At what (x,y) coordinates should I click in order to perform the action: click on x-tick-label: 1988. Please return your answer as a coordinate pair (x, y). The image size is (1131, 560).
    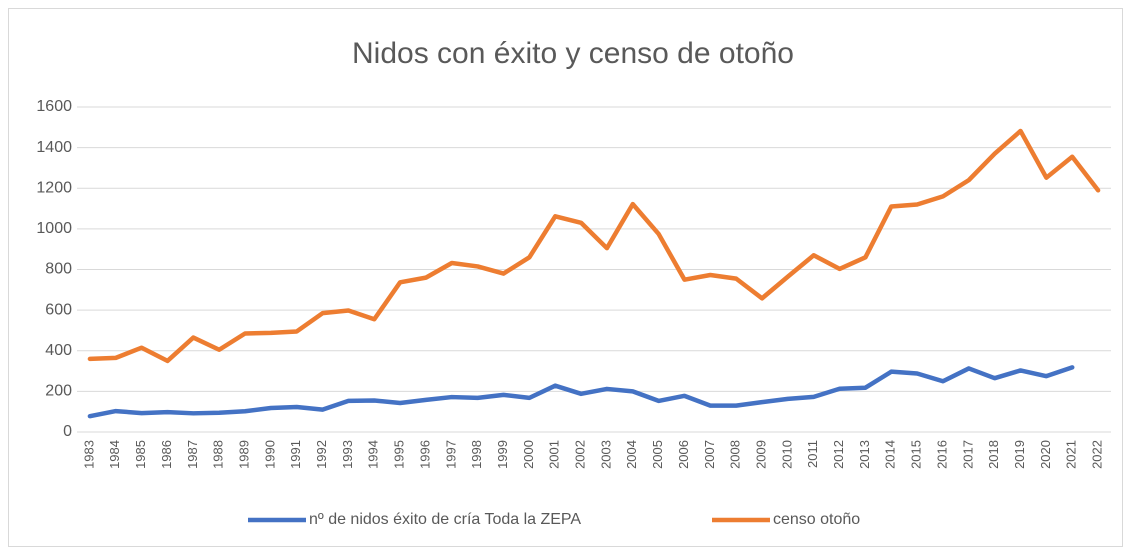
    Looking at the image, I should click on (218, 454).